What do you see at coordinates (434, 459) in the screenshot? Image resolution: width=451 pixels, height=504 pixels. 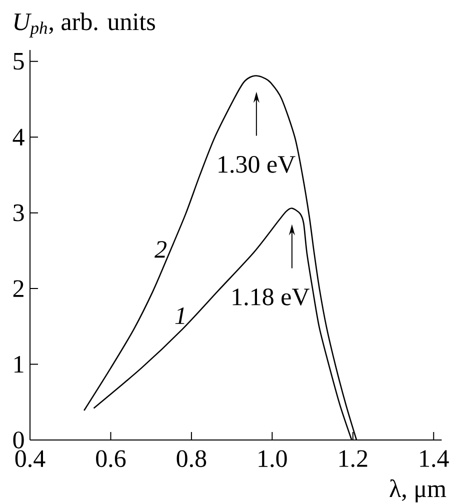 I see `x-tick-label: 1.4` at bounding box center [434, 459].